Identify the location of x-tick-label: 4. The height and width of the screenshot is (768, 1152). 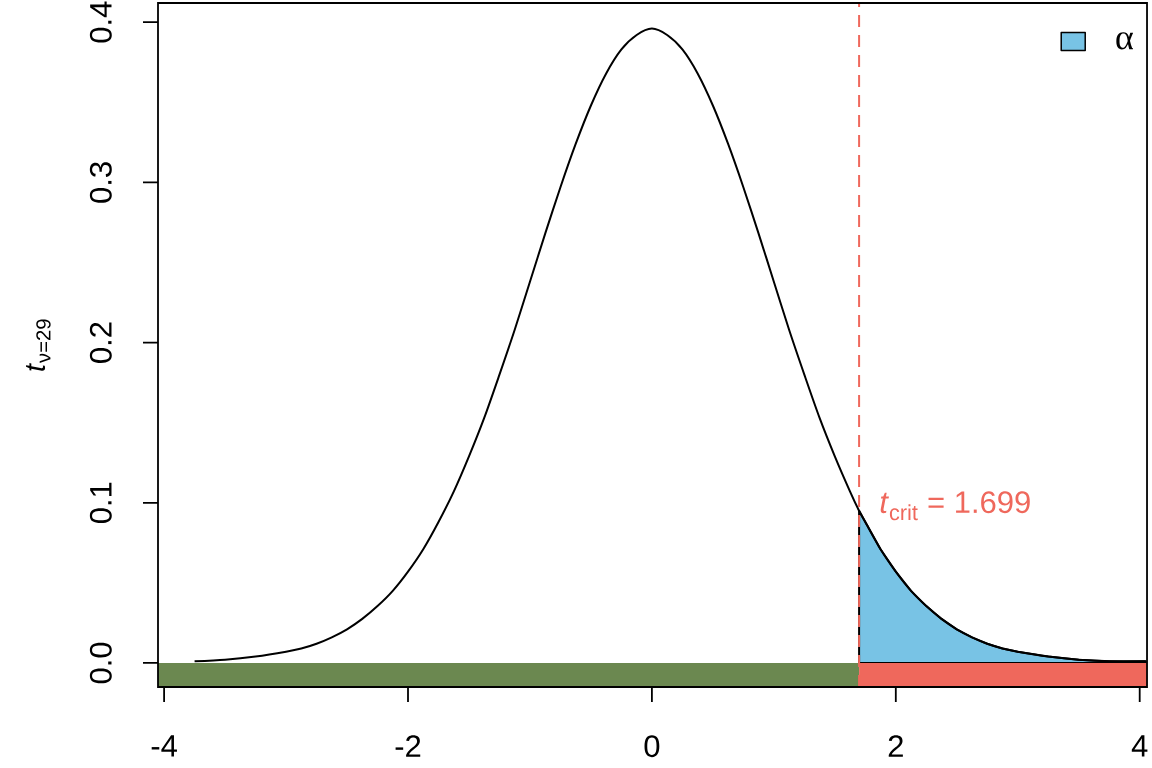
(1139, 746).